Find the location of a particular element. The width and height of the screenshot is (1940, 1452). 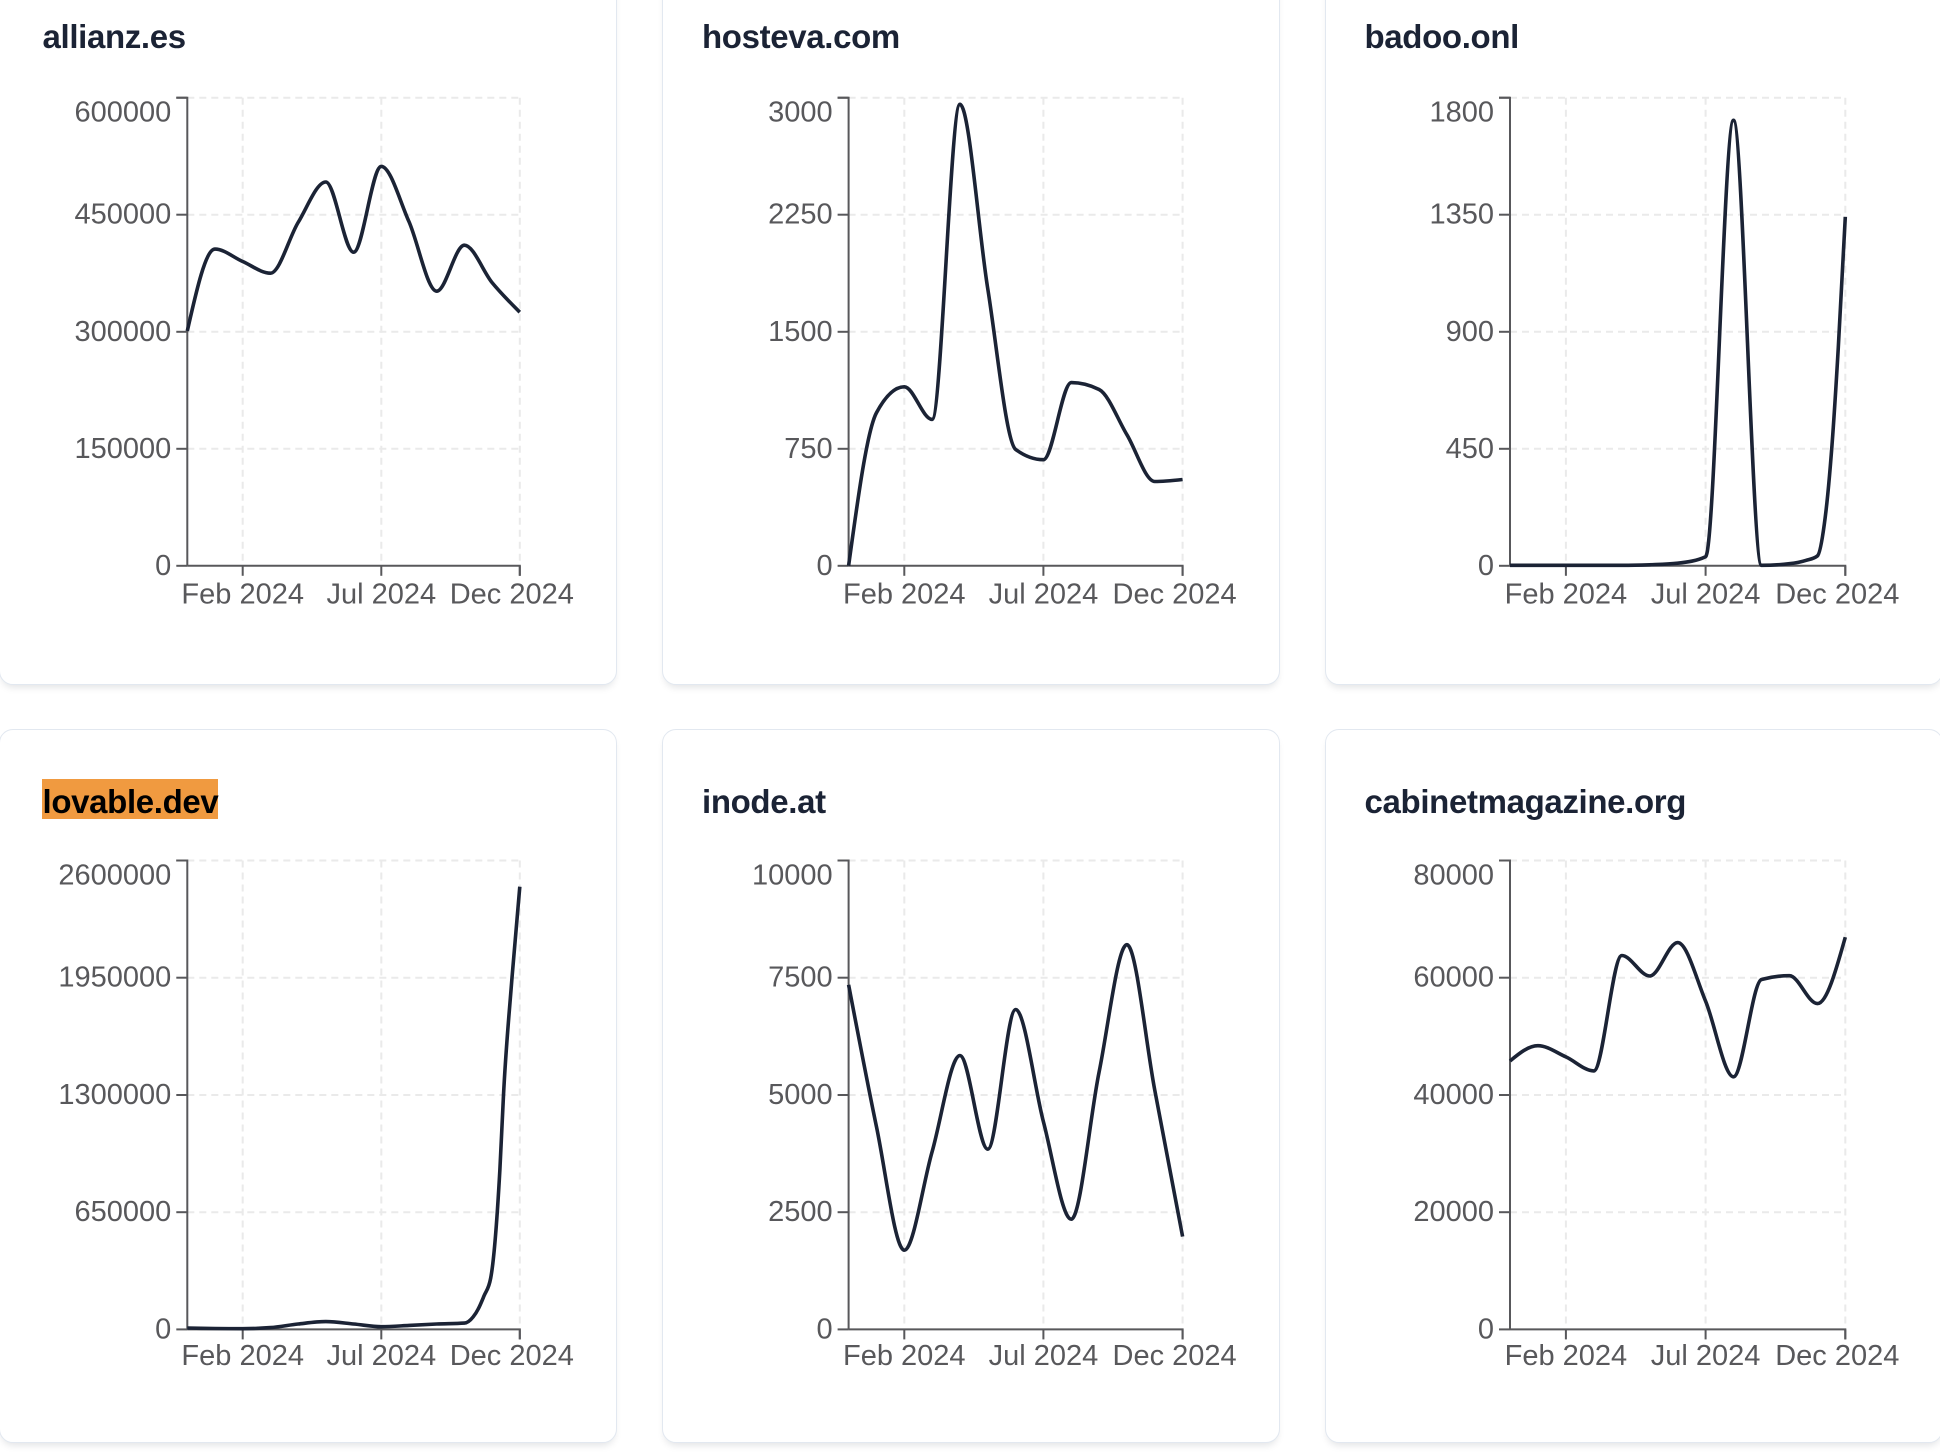

svg-text: 450000 is located at coordinates (123, 215).